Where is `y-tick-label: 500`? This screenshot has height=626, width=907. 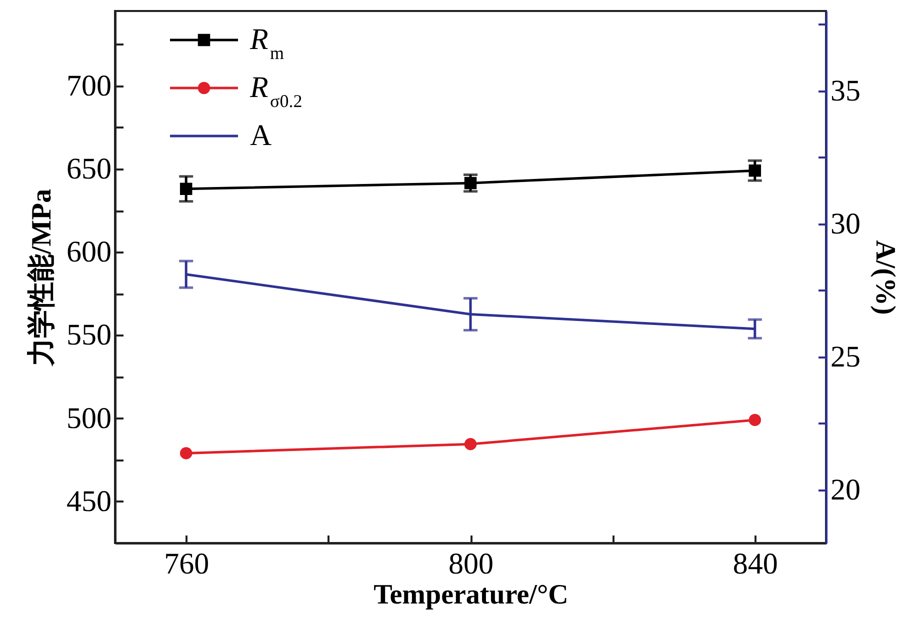
y-tick-label: 500 is located at coordinates (89, 418).